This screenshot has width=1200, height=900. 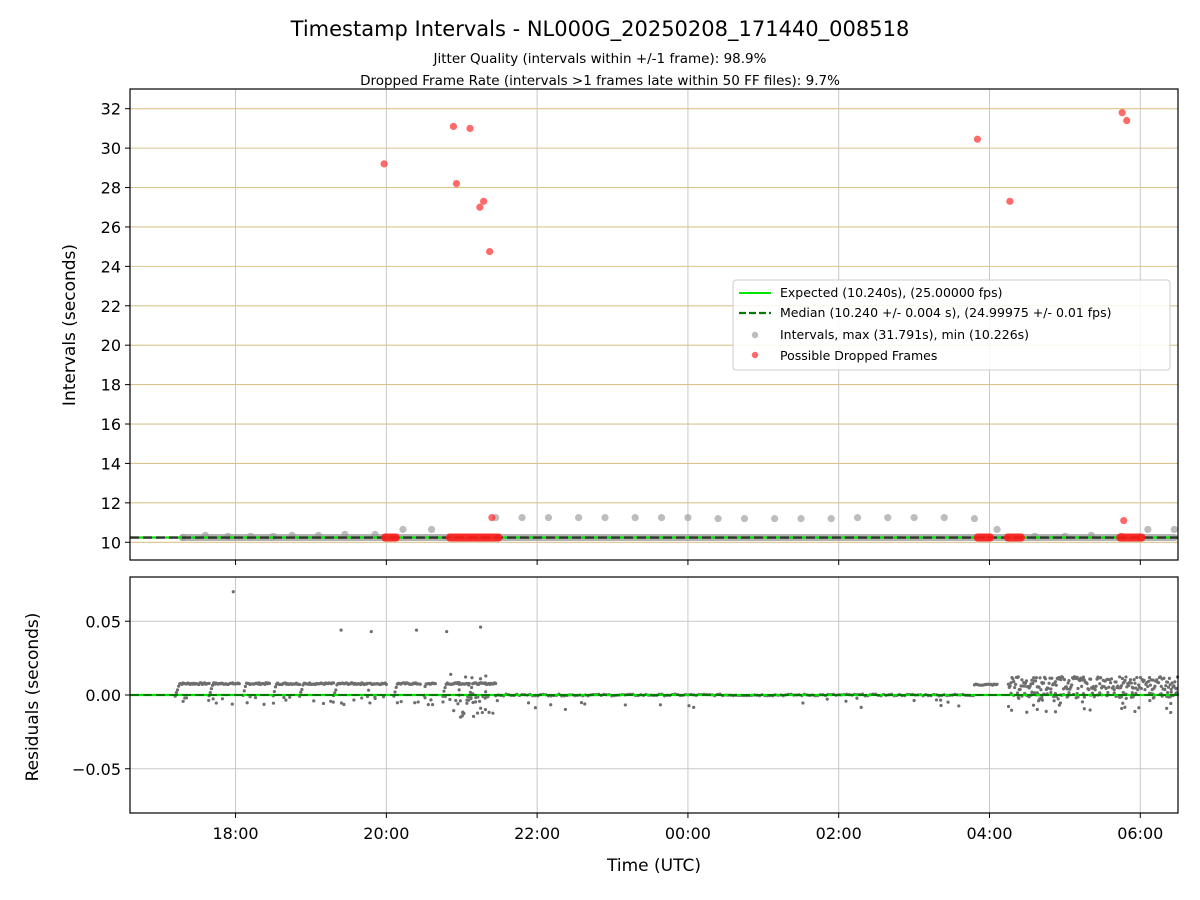 I want to click on legend-intervals-swatch, so click(x=755, y=335).